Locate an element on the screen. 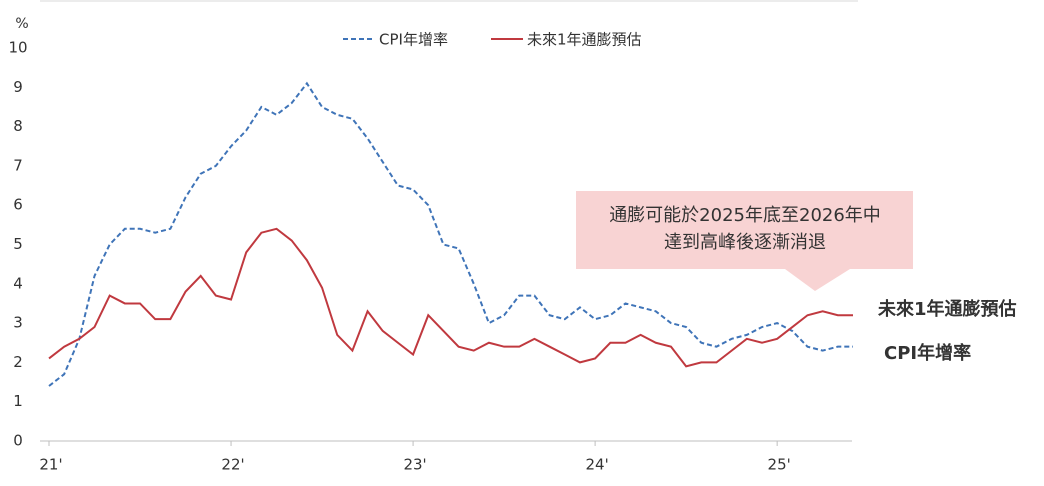 The width and height of the screenshot is (1044, 486). y-tick-label: 10 is located at coordinates (17, 48).